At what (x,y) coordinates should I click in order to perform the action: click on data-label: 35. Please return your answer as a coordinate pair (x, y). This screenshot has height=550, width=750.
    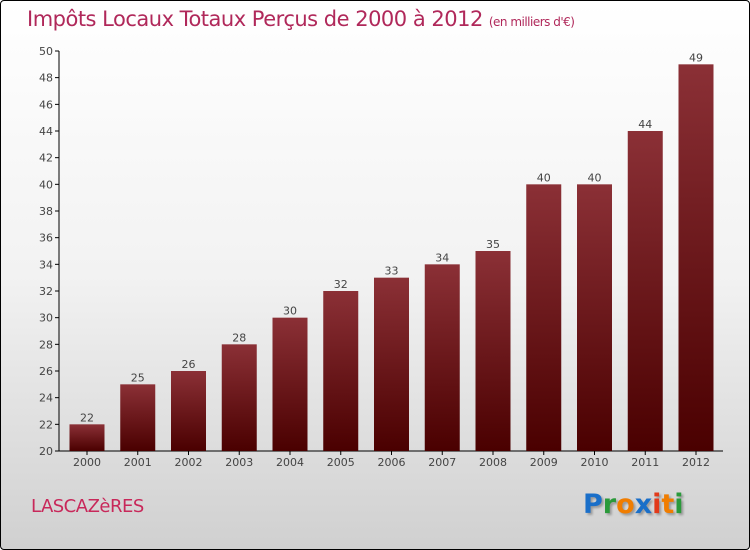
    Looking at the image, I should click on (493, 244).